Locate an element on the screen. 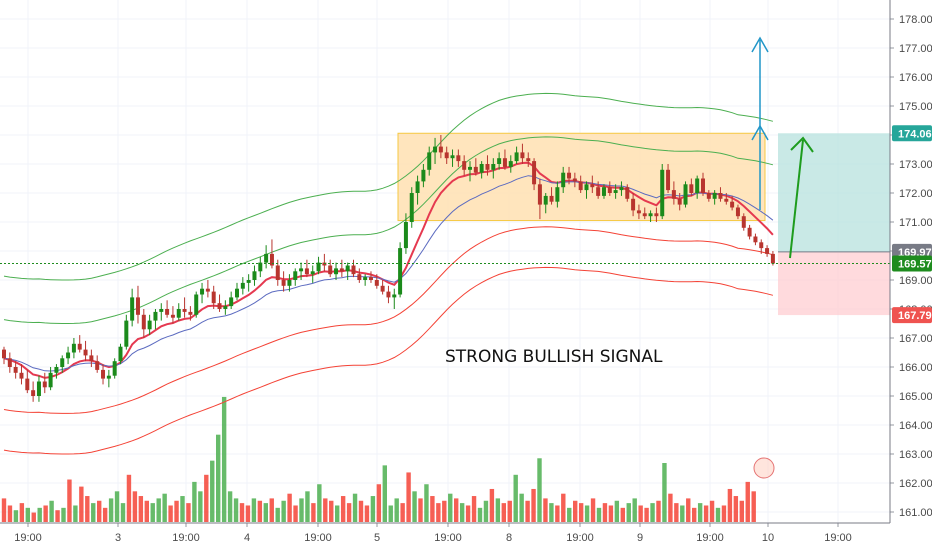 The height and width of the screenshot is (550, 932). x-tick-label: 9 is located at coordinates (640, 538).